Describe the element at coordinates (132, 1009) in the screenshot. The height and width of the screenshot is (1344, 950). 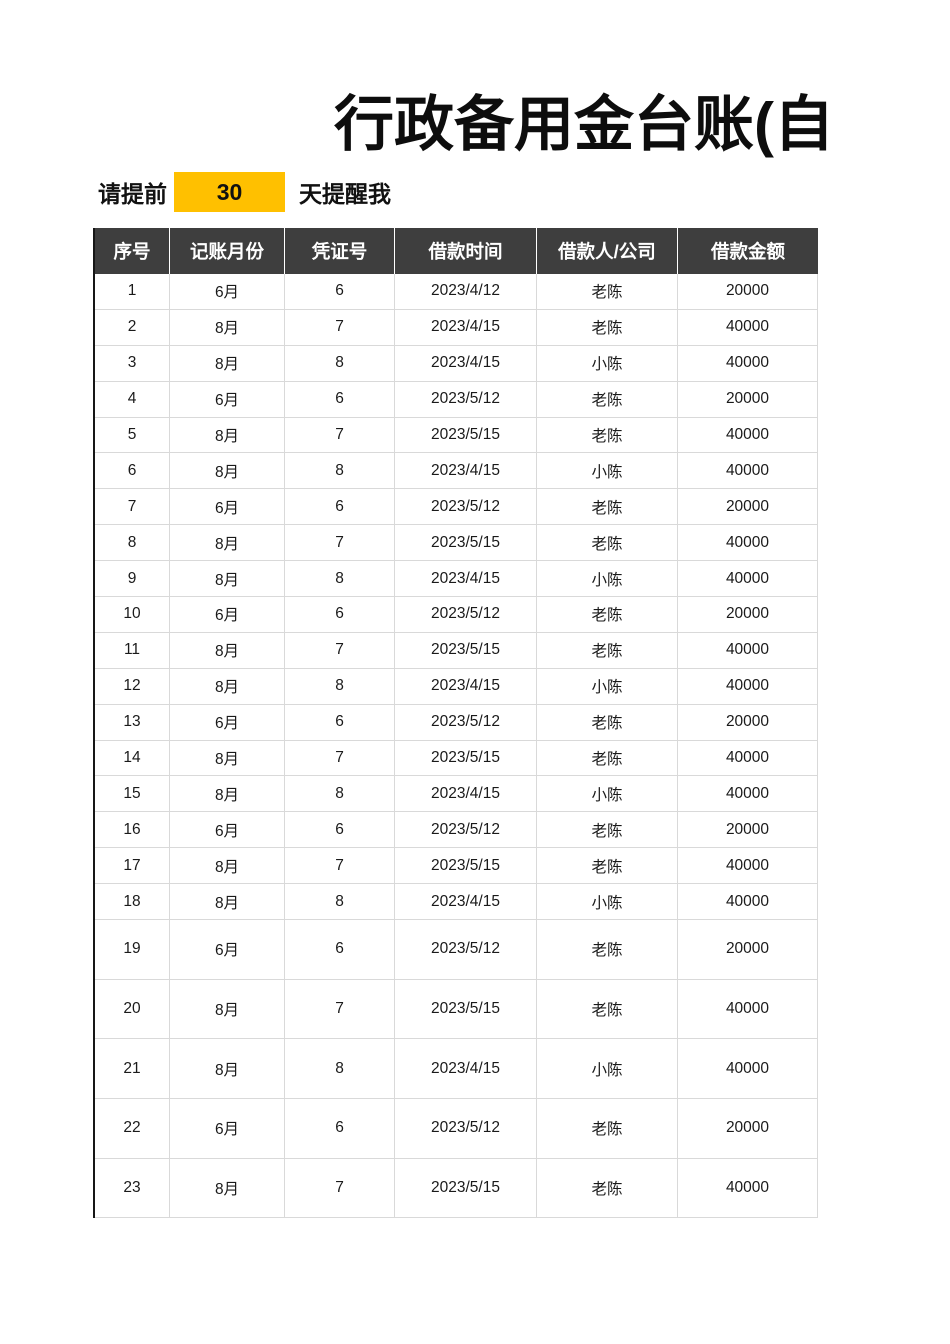
I see `cell-serial: 20` at that location.